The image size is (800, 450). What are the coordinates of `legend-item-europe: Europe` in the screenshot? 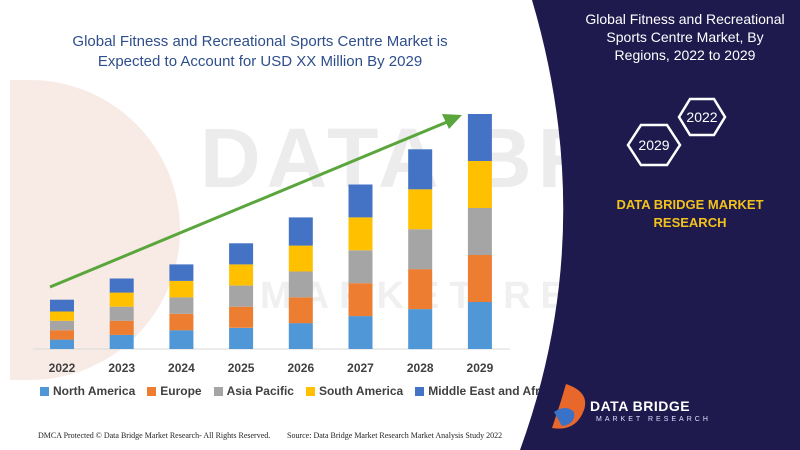 It's located at (174, 391).